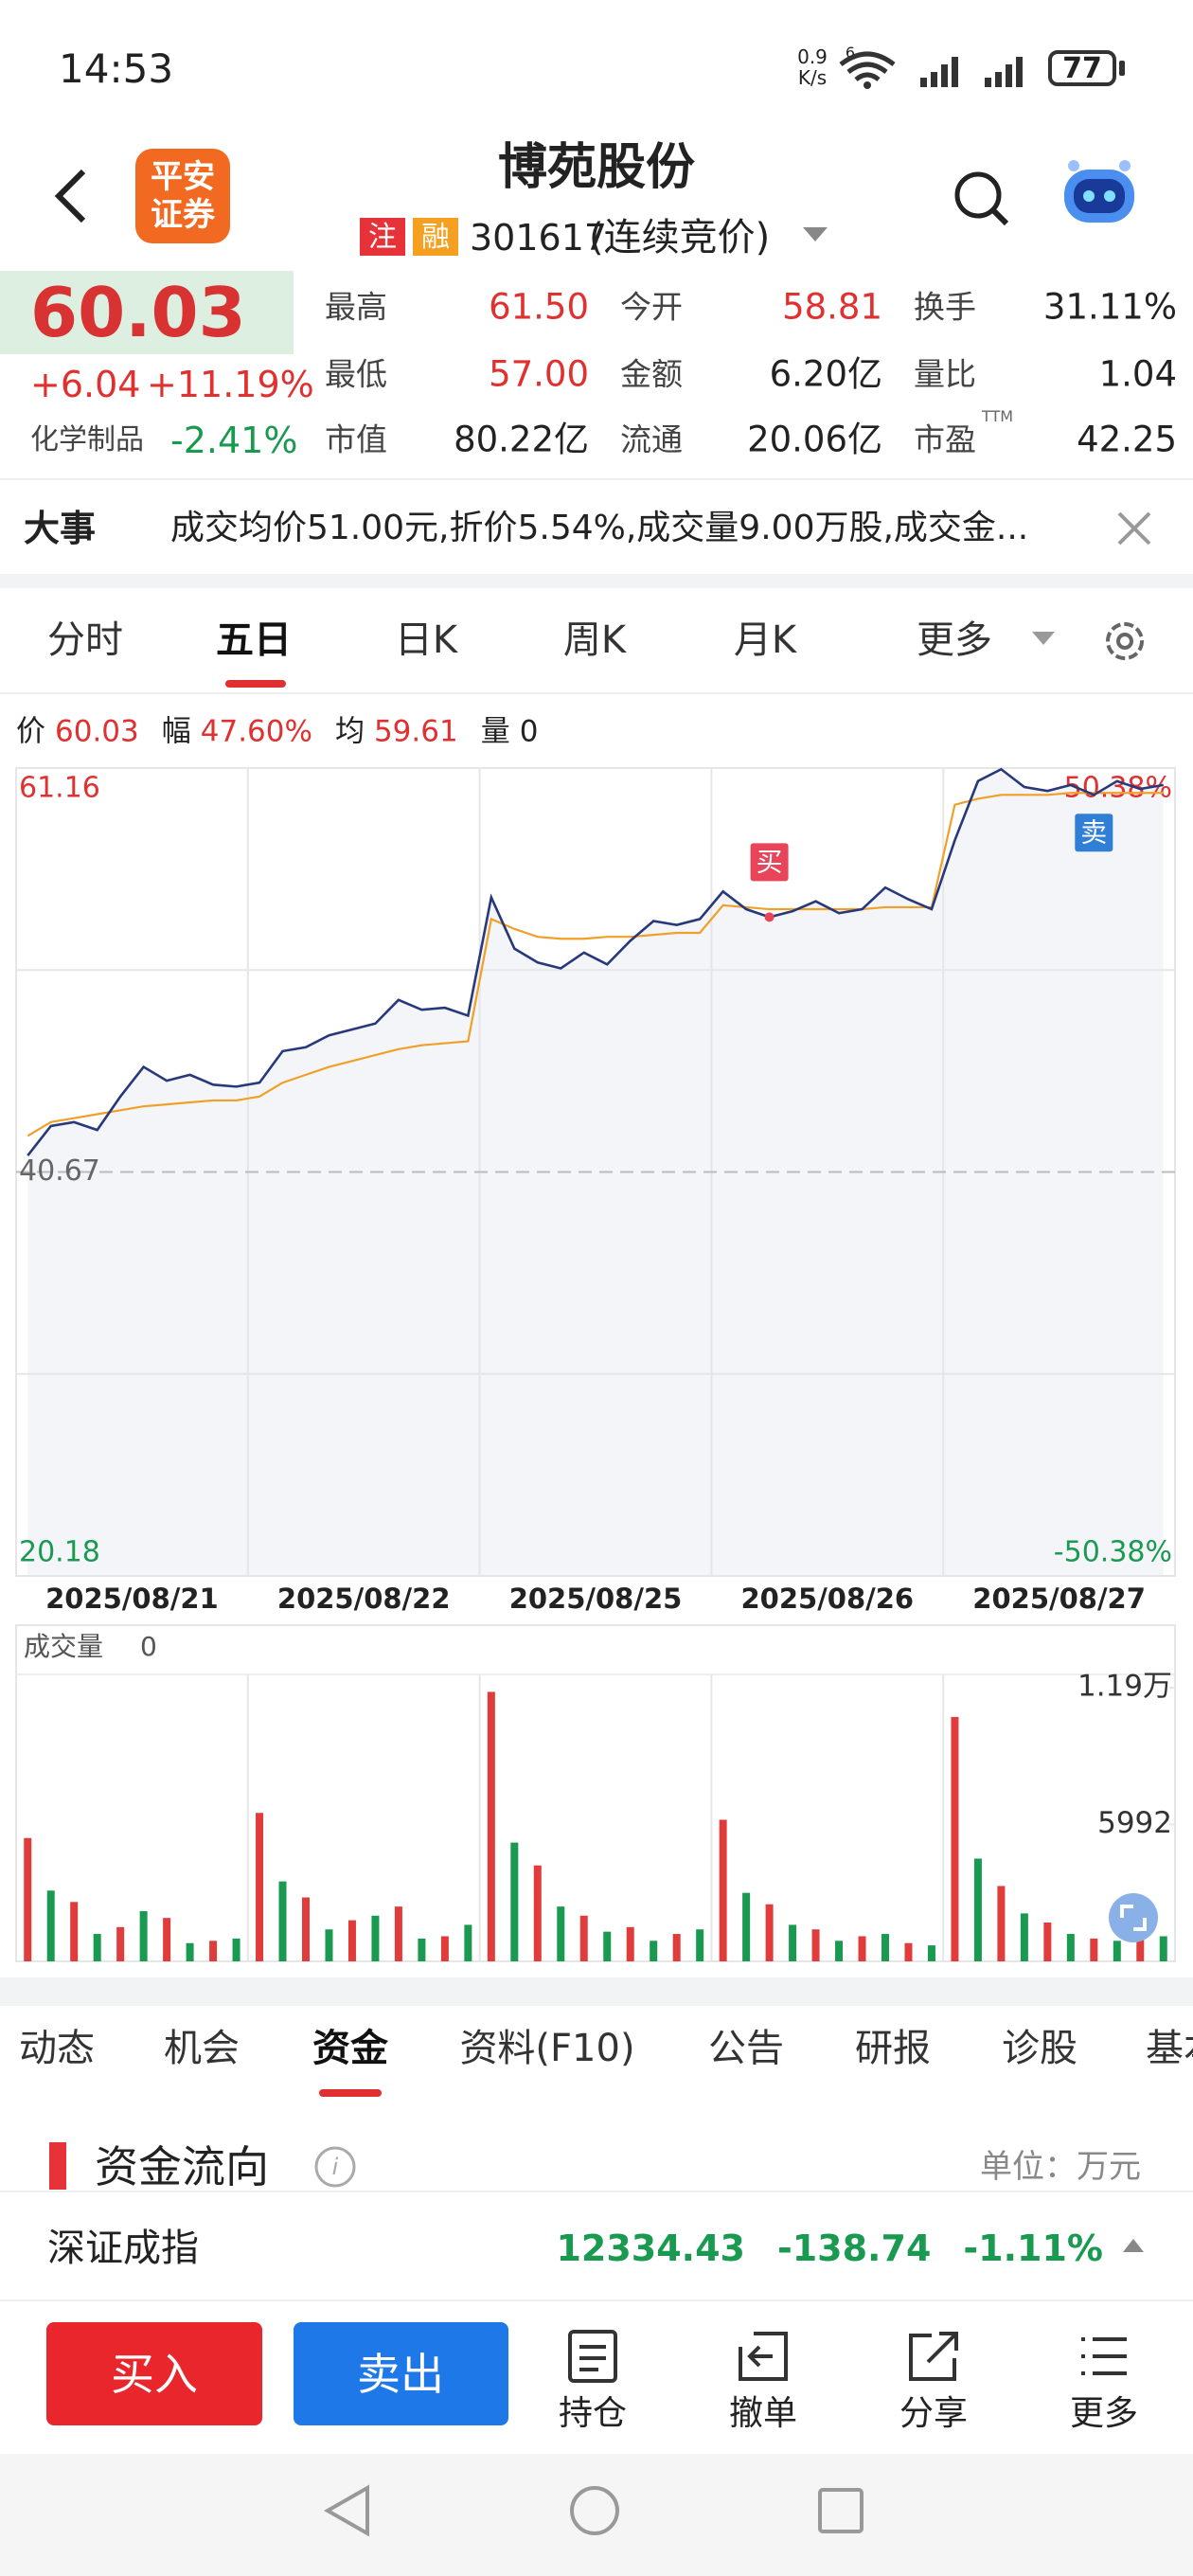 The width and height of the screenshot is (1193, 2576). I want to click on info-value: 0, so click(529, 731).